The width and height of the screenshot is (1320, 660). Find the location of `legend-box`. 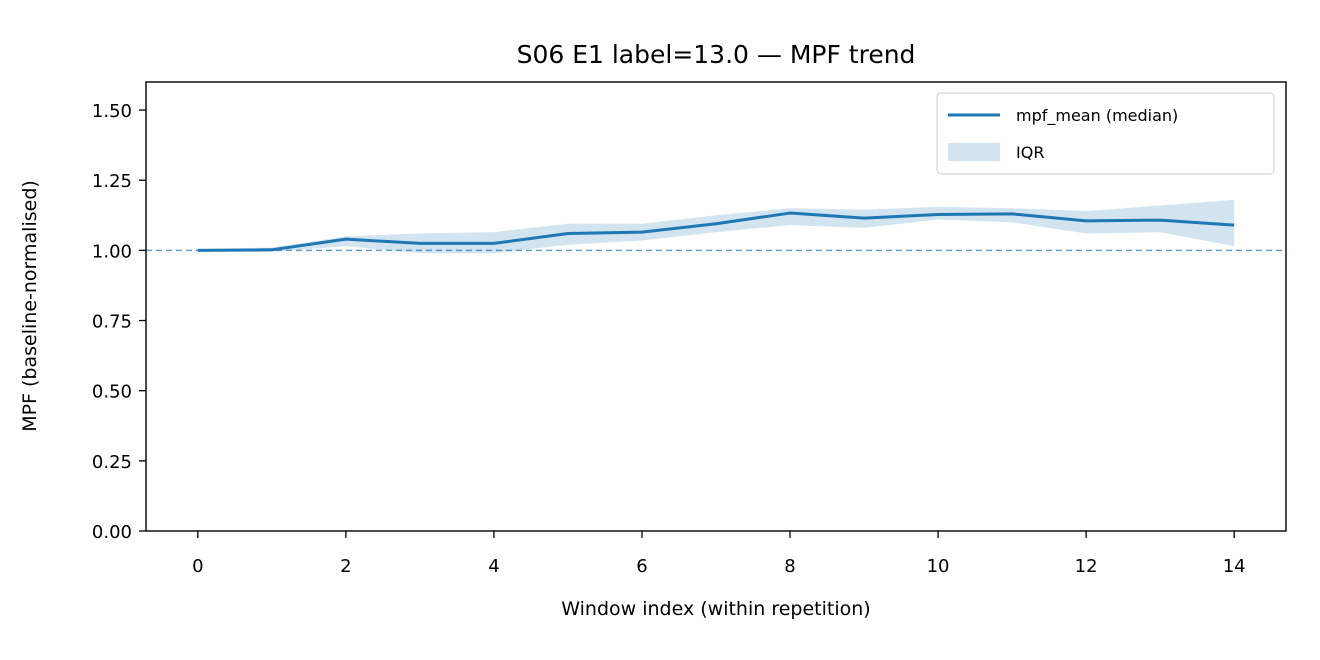

legend-box is located at coordinates (1105, 133).